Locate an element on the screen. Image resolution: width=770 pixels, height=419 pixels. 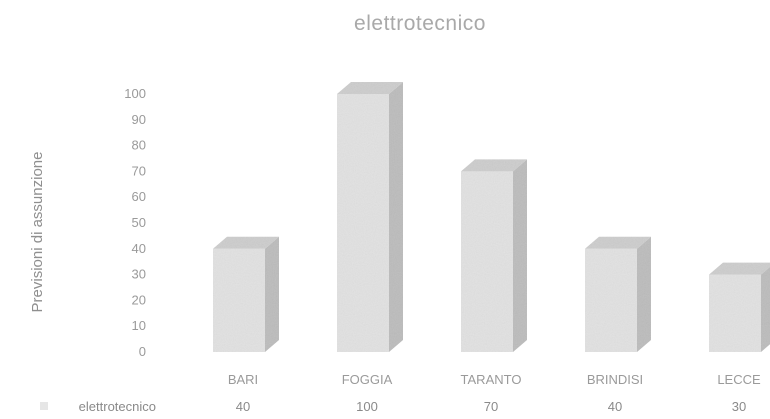
bar-foggia is located at coordinates (370, 217).